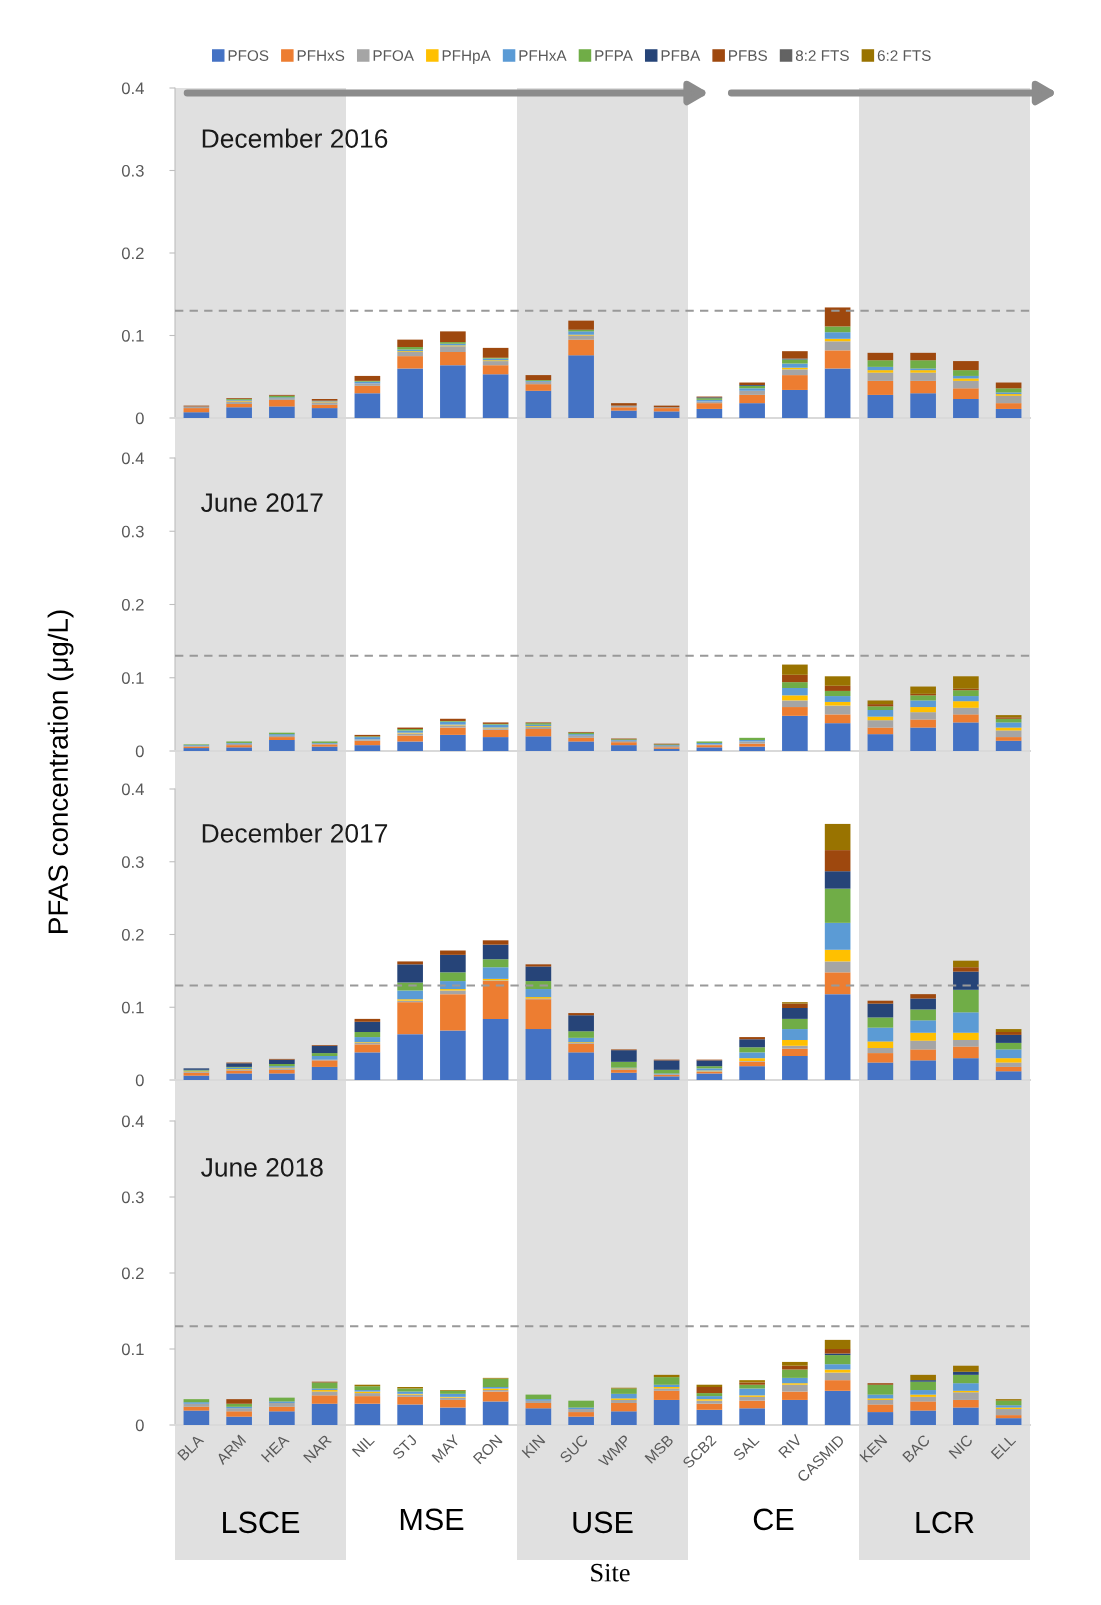  Describe the element at coordinates (614, 55) in the screenshot. I see `legend-label: PFPA` at that location.